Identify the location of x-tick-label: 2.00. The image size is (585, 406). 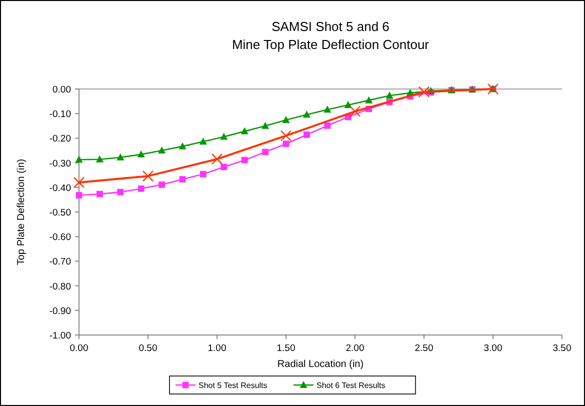
(355, 348).